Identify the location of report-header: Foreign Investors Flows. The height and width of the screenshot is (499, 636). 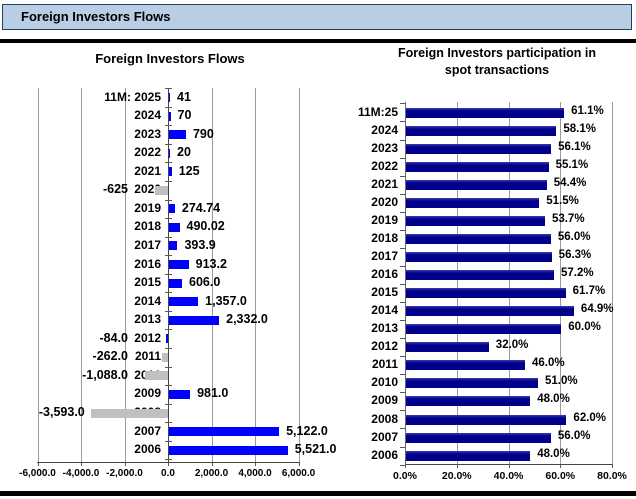
(317, 17).